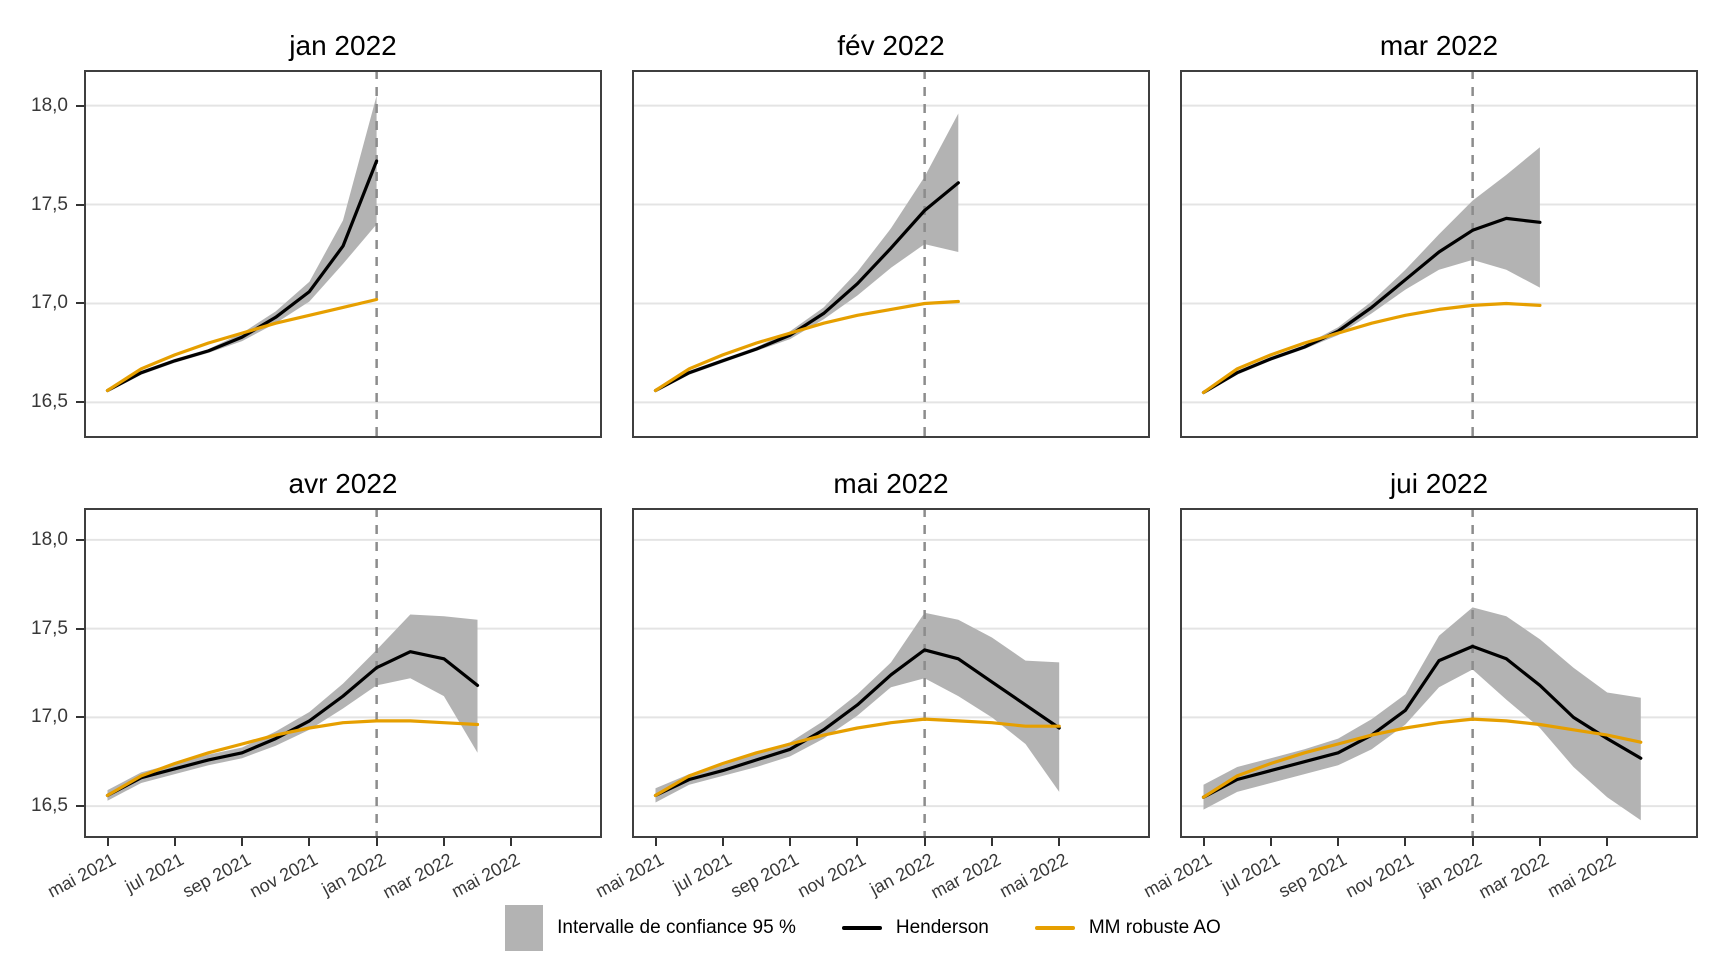 The height and width of the screenshot is (960, 1728). Describe the element at coordinates (1154, 927) in the screenshot. I see `legend-label-mm-robuste-ao: MM robuste AO` at that location.